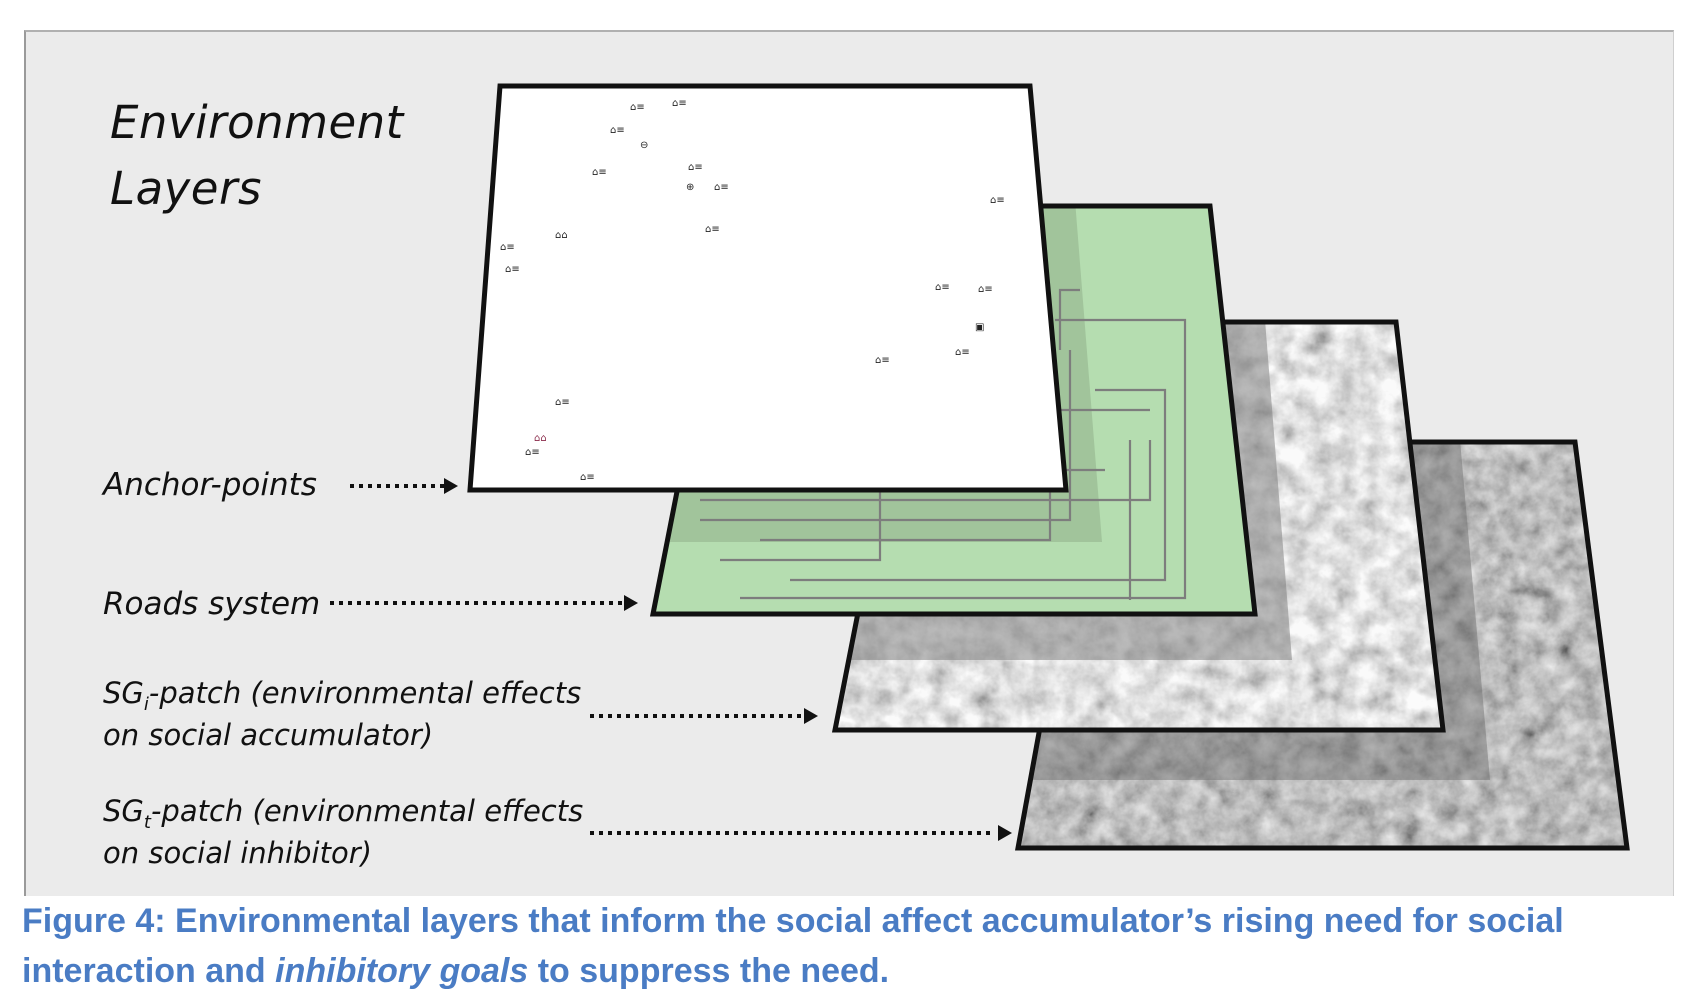  Describe the element at coordinates (690, 187) in the screenshot. I see `anchor-point-icon: ⊕` at that location.